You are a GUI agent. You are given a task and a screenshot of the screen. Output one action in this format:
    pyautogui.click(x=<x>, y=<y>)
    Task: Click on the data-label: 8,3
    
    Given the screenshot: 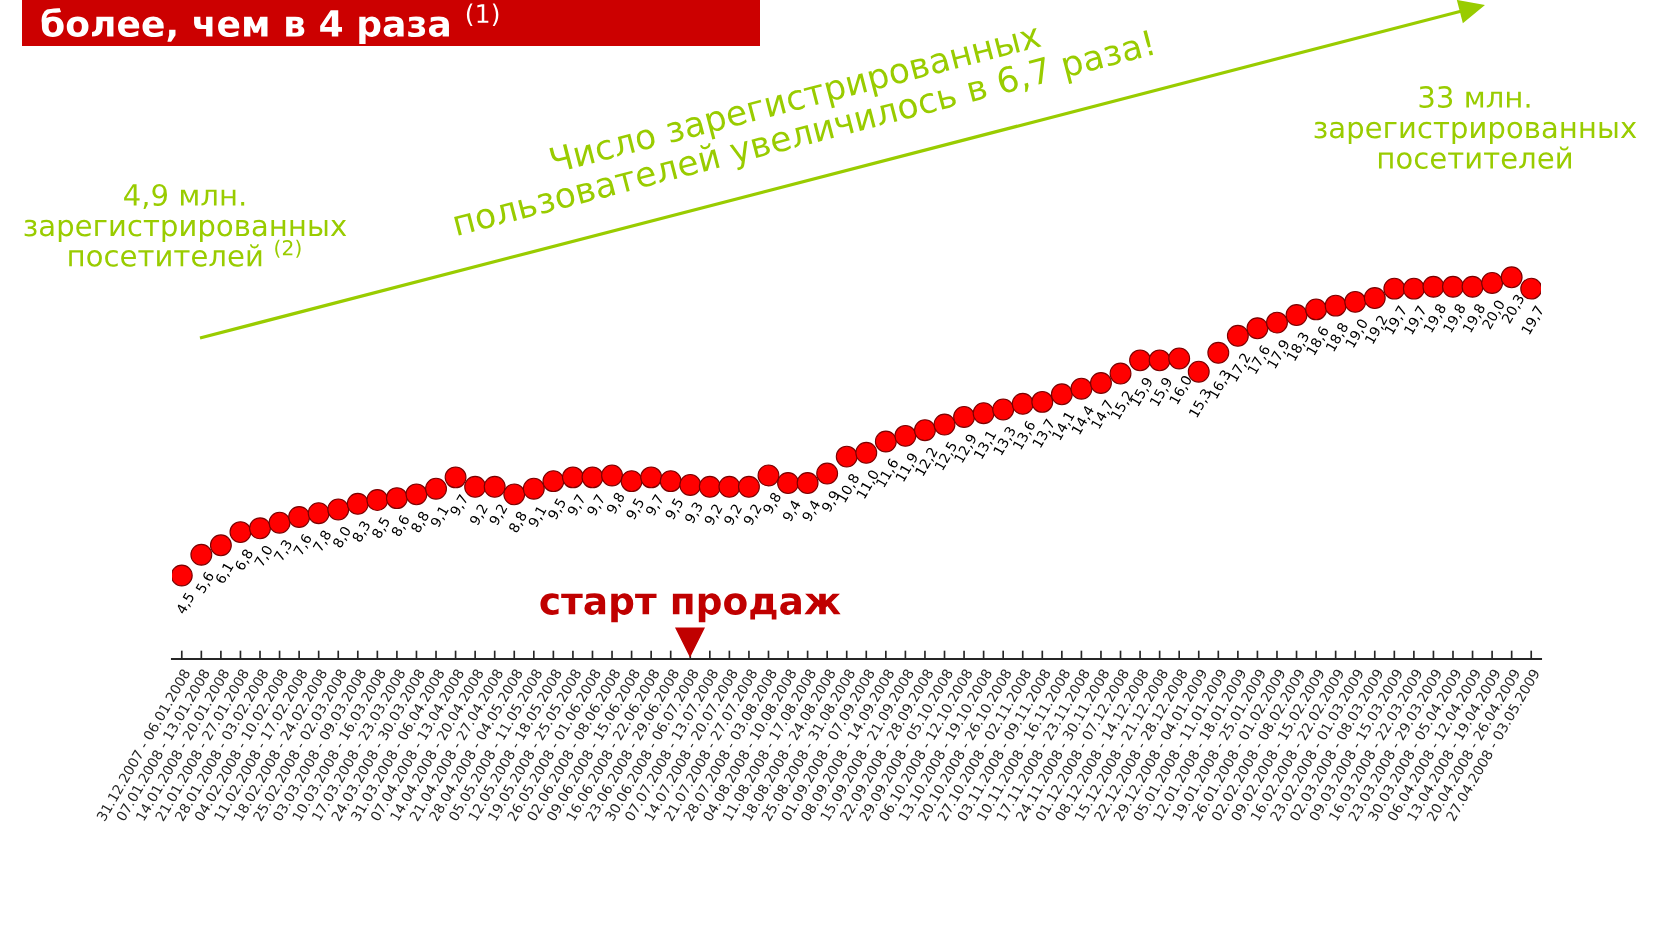 What is the action you would take?
    pyautogui.click(x=361, y=532)
    